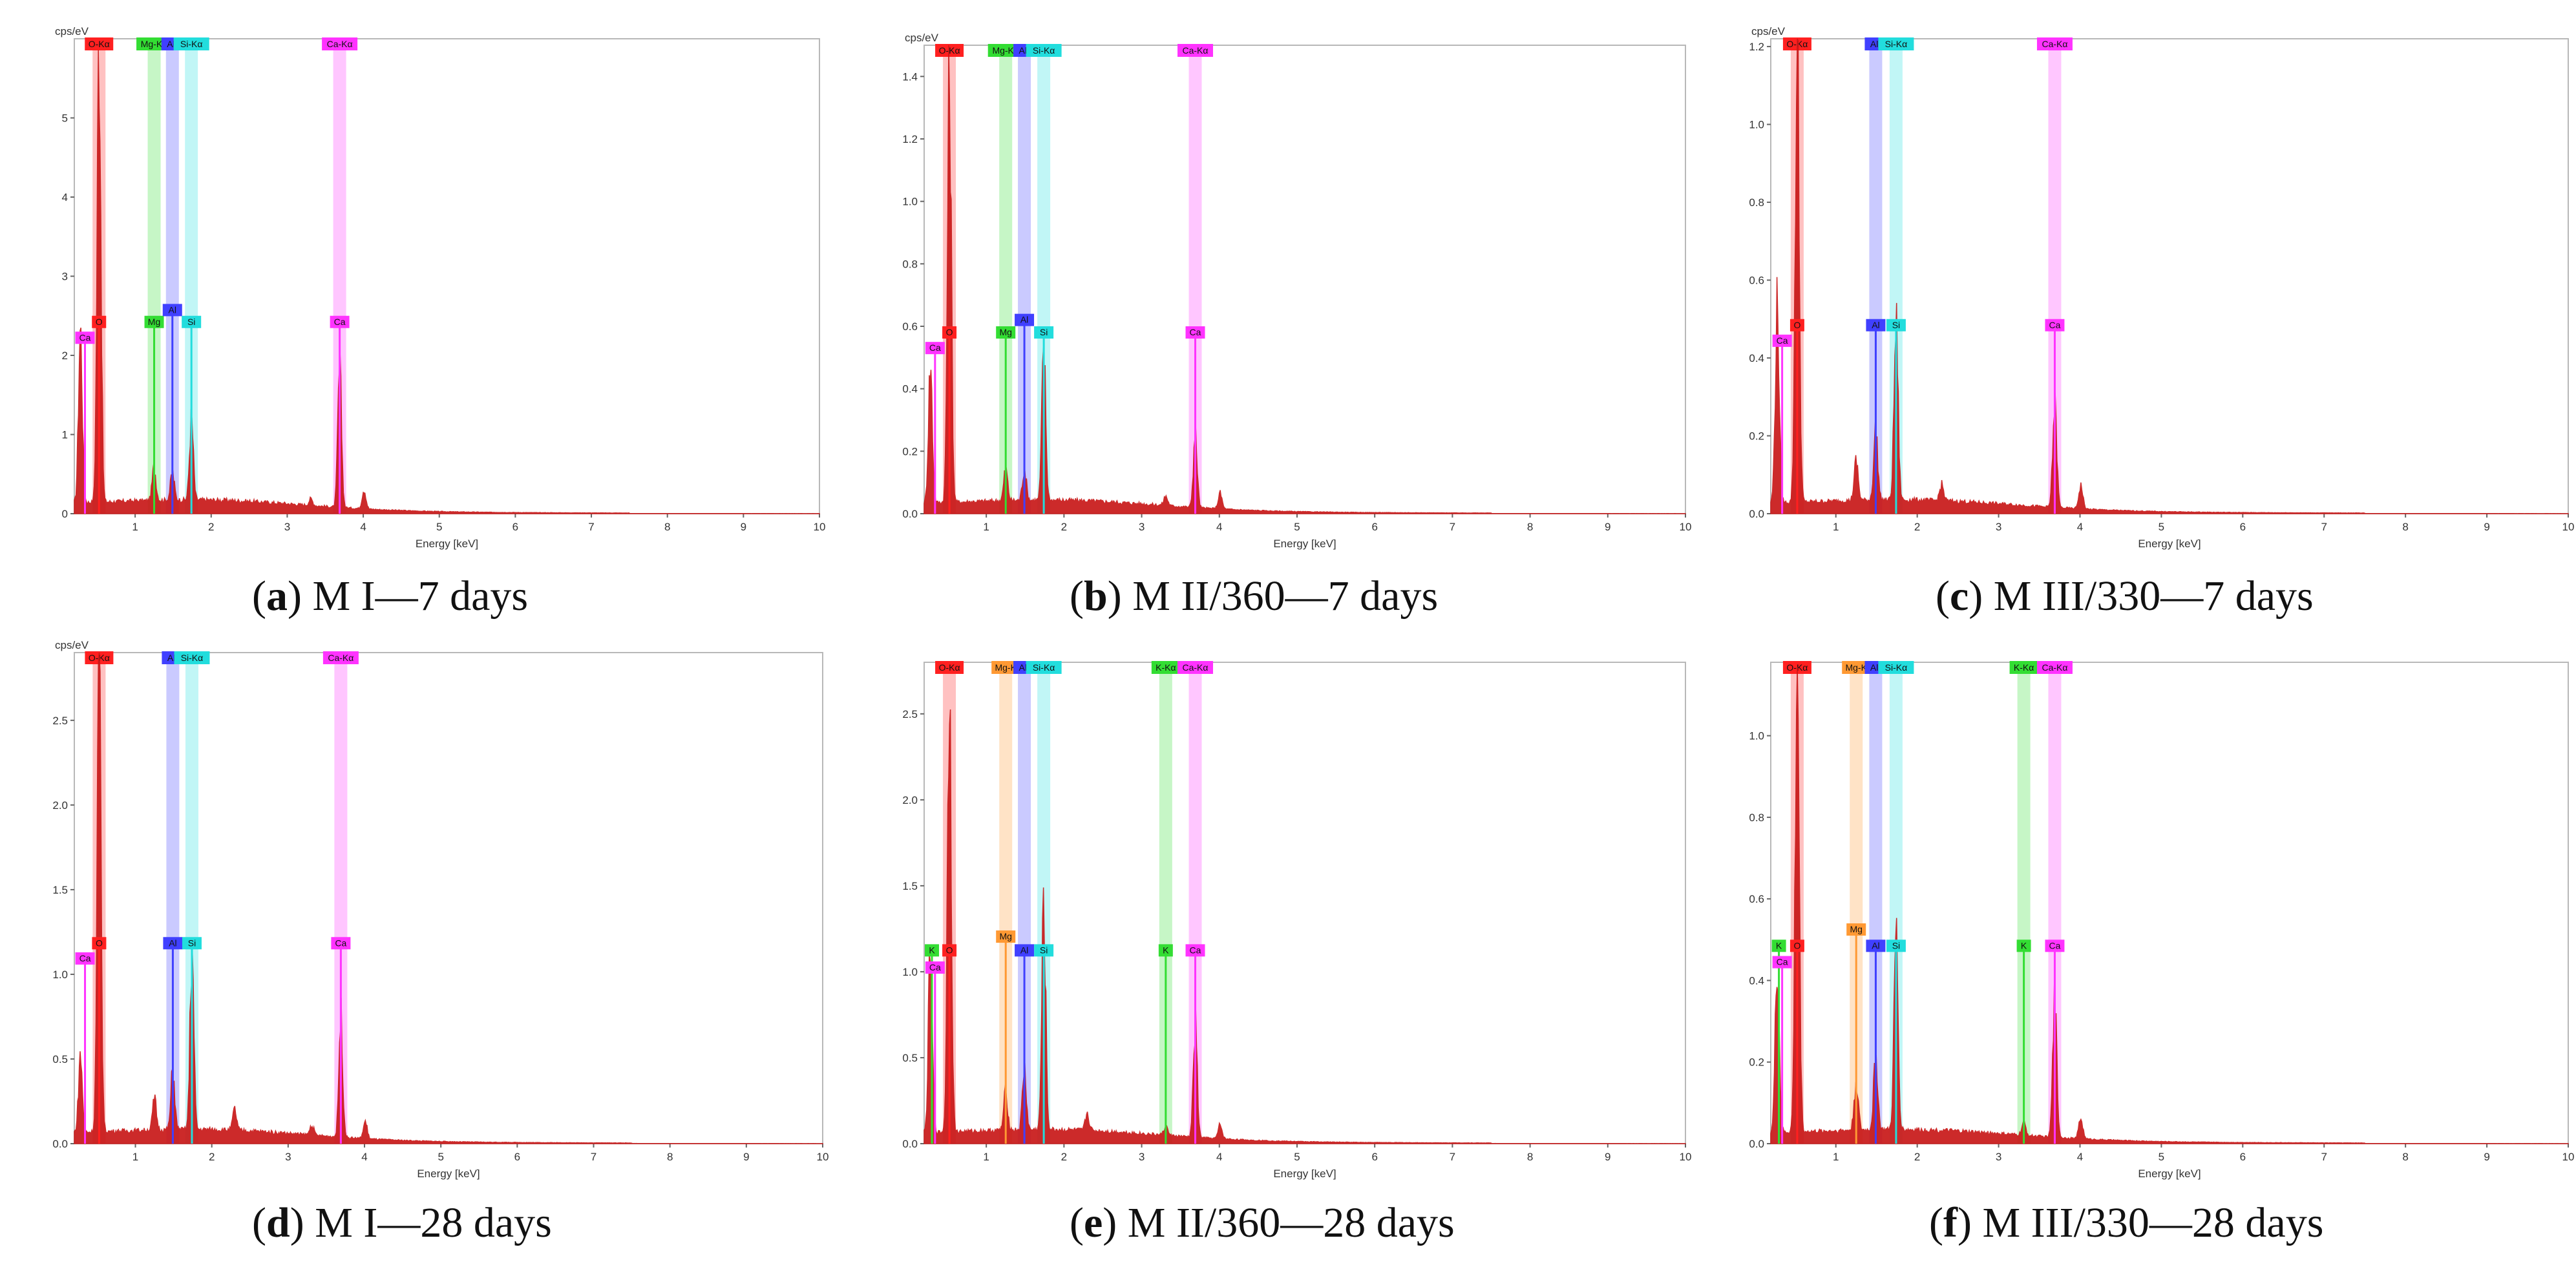 This screenshot has height=1269, width=2576. I want to click on band-label: K-Kα, so click(1166, 667).